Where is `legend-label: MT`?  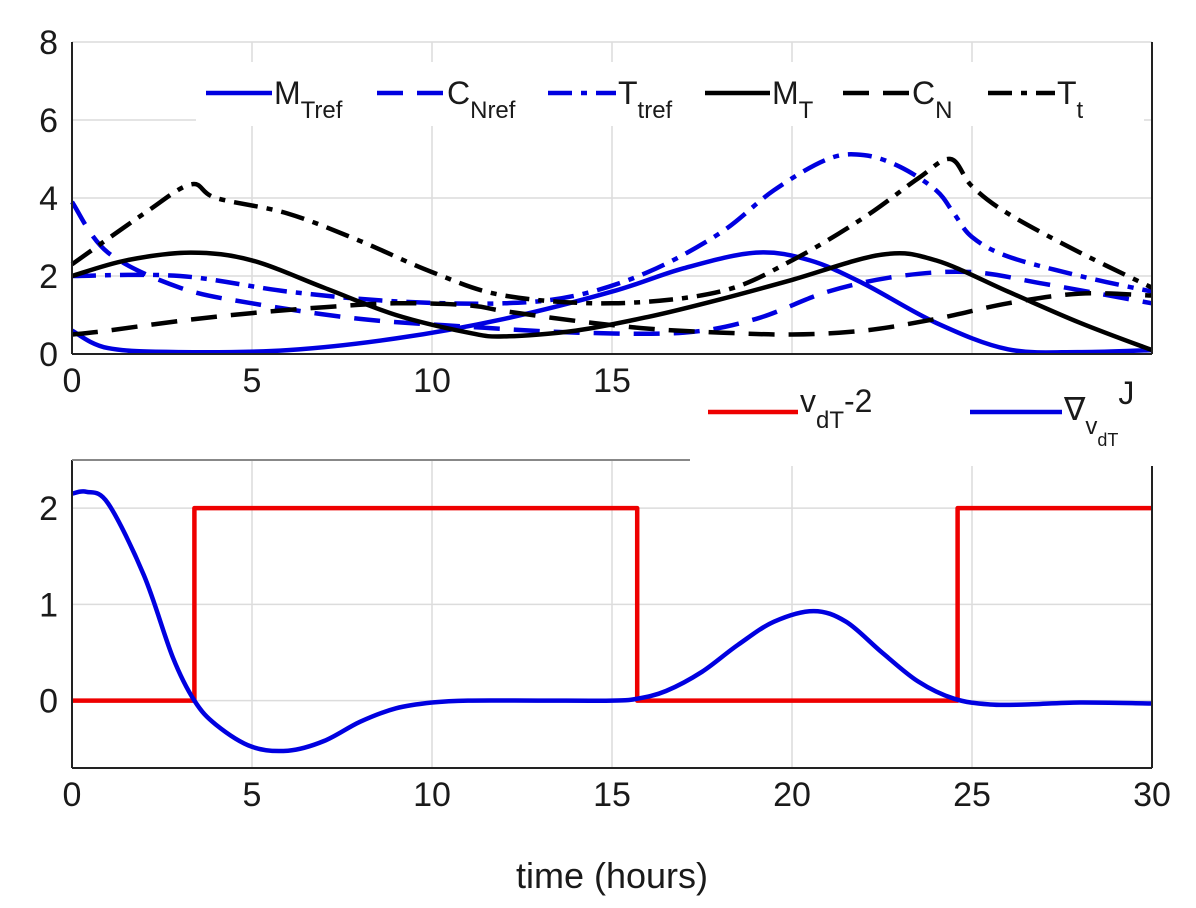 legend-label: MT is located at coordinates (793, 99).